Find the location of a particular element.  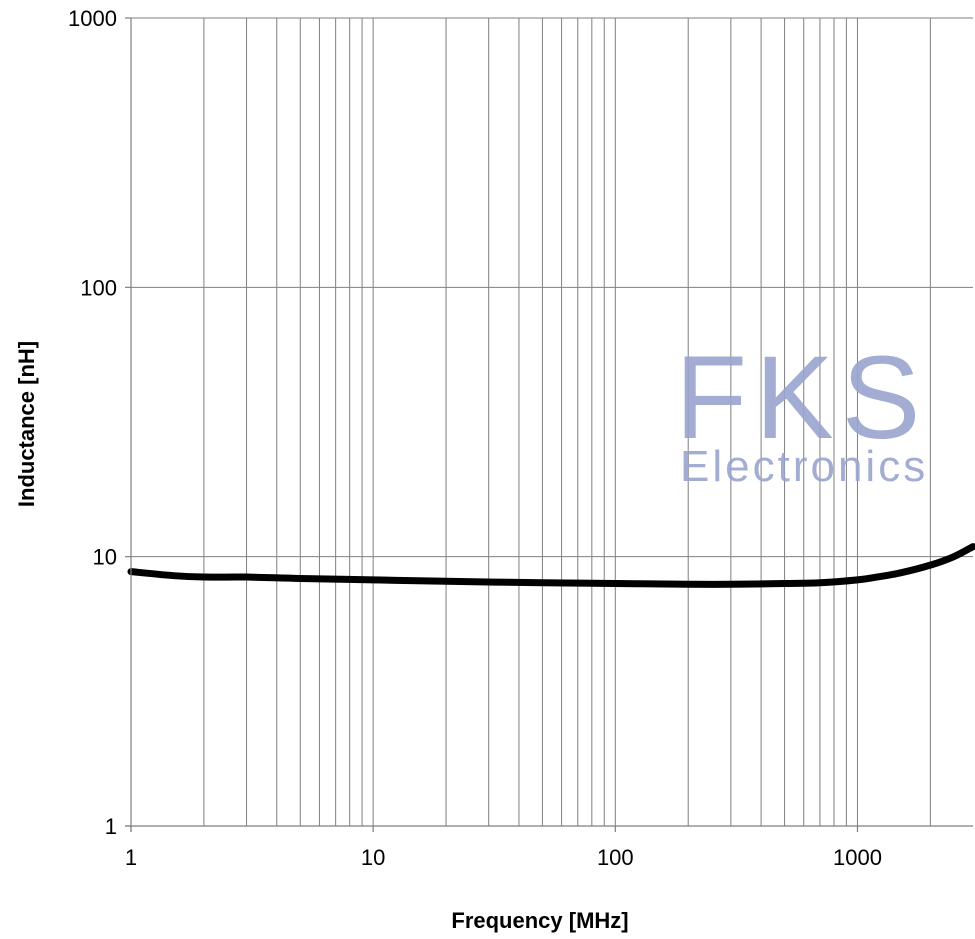

x-tick-labels: 1 10 100 1000 is located at coordinates (503, 857).